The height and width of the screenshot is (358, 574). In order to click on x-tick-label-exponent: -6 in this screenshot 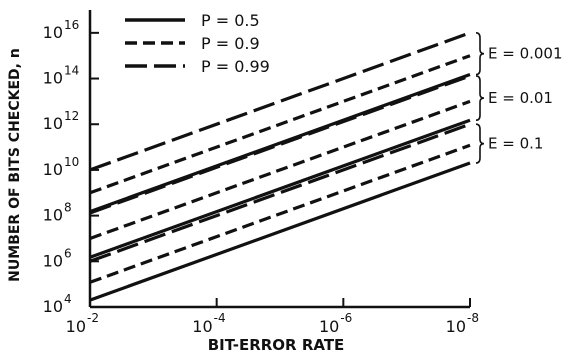, I will do `click(346, 318)`.